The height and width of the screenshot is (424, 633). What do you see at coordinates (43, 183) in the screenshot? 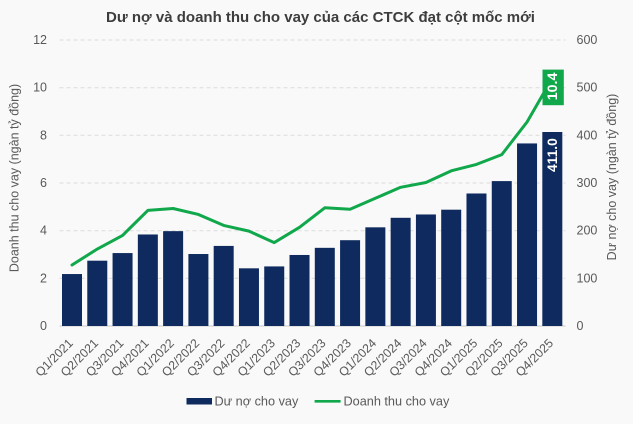
I see `svg-text: 6` at bounding box center [43, 183].